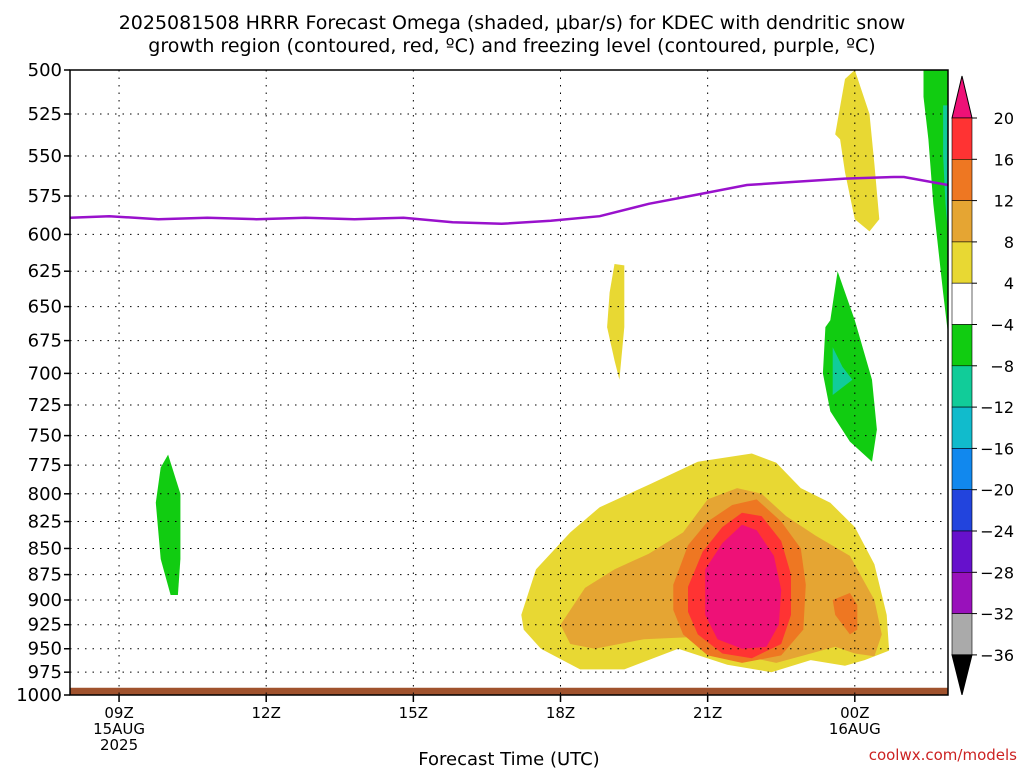  What do you see at coordinates (997, 655) in the screenshot?
I see `colorbar-label: −36` at bounding box center [997, 655].